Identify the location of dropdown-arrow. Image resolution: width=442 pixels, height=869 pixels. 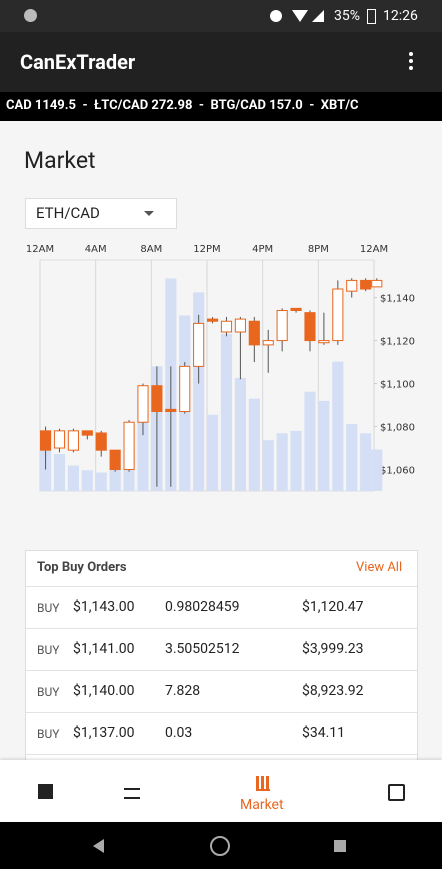
(149, 213).